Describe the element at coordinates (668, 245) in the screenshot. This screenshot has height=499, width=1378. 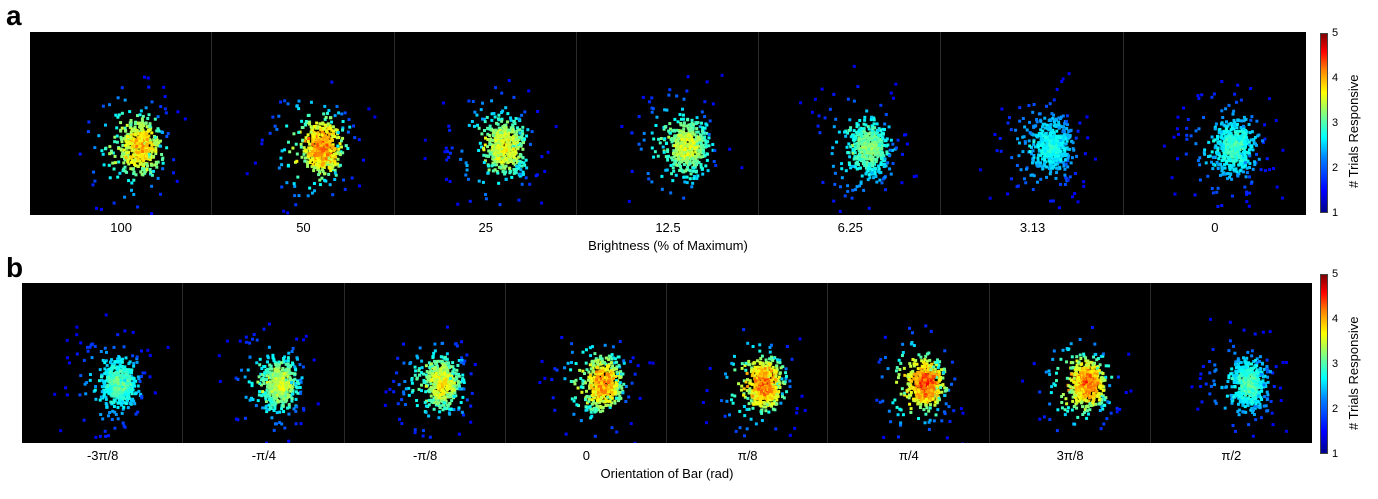
I see `panel-a-xlabel: Brightness (% of Maximum)` at that location.